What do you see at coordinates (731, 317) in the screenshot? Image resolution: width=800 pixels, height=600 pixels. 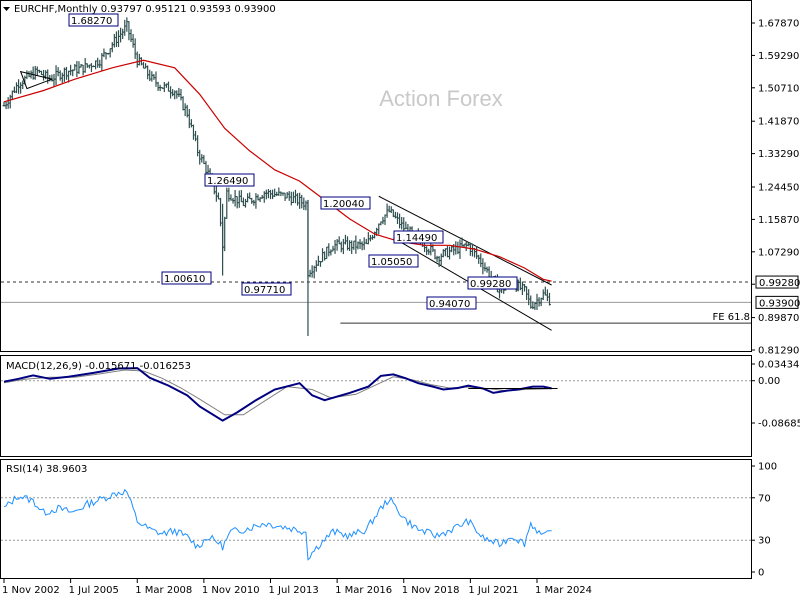 I see `fe-label: FE 61.8` at bounding box center [731, 317].